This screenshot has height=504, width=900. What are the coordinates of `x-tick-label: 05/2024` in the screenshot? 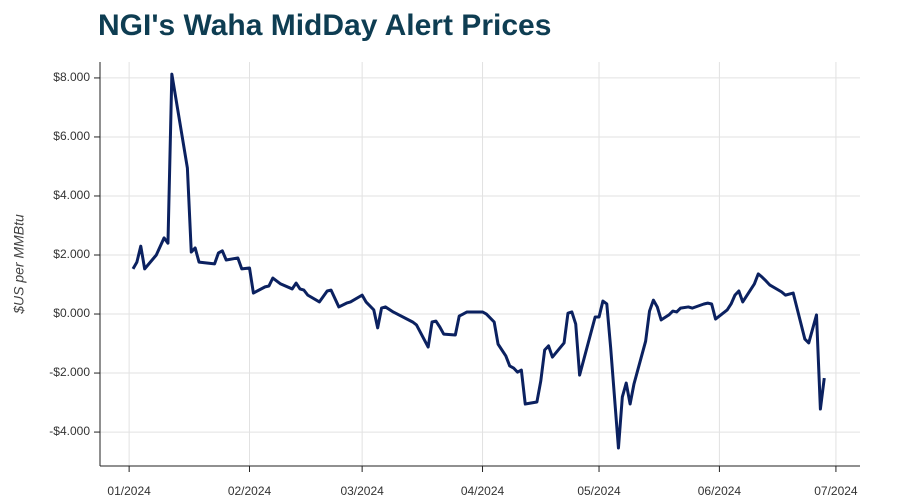 It's located at (599, 491).